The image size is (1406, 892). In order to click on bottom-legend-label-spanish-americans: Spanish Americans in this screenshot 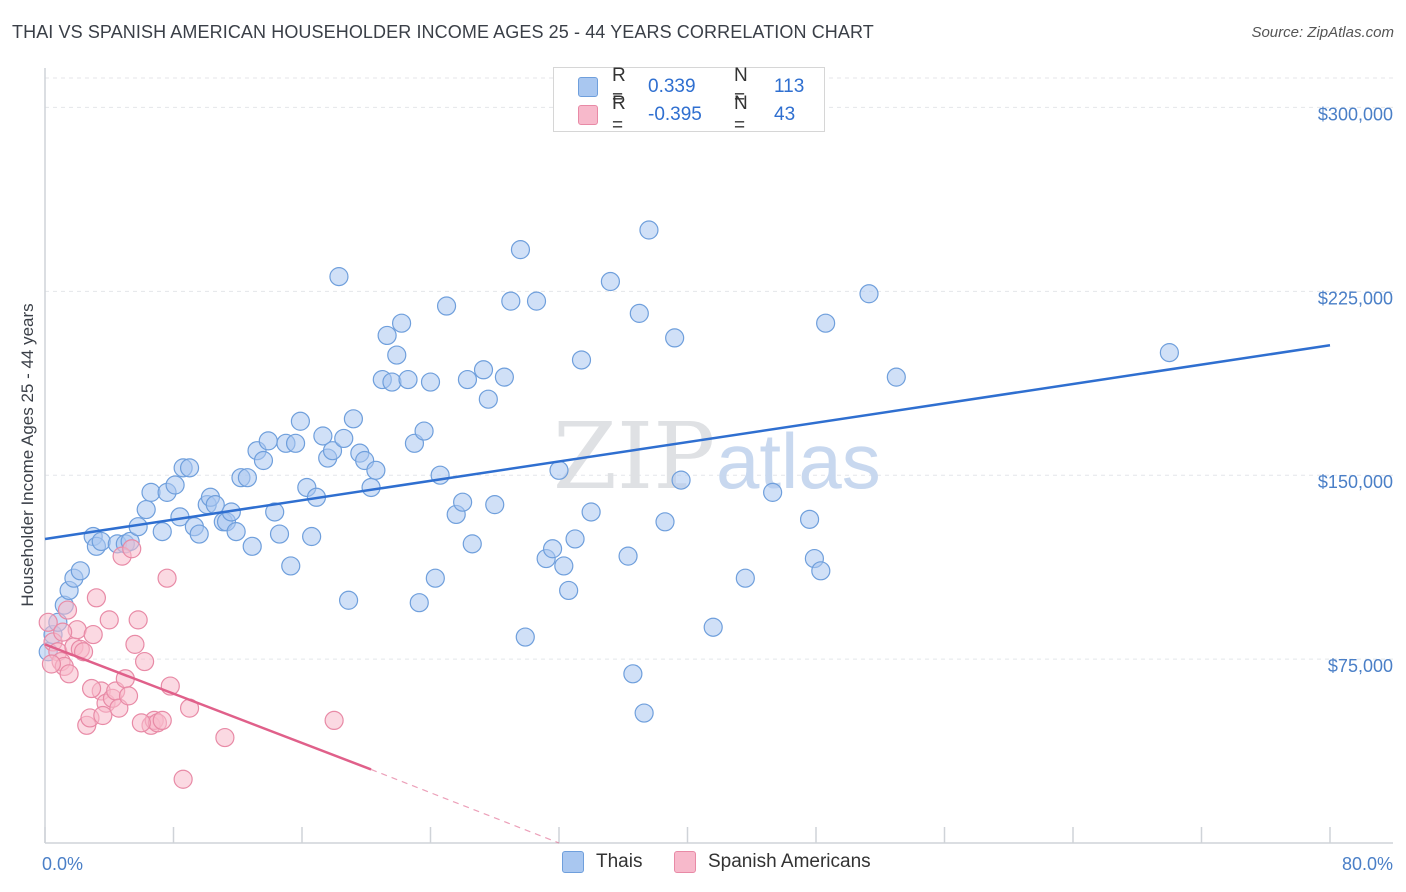, I will do `click(789, 861)`.